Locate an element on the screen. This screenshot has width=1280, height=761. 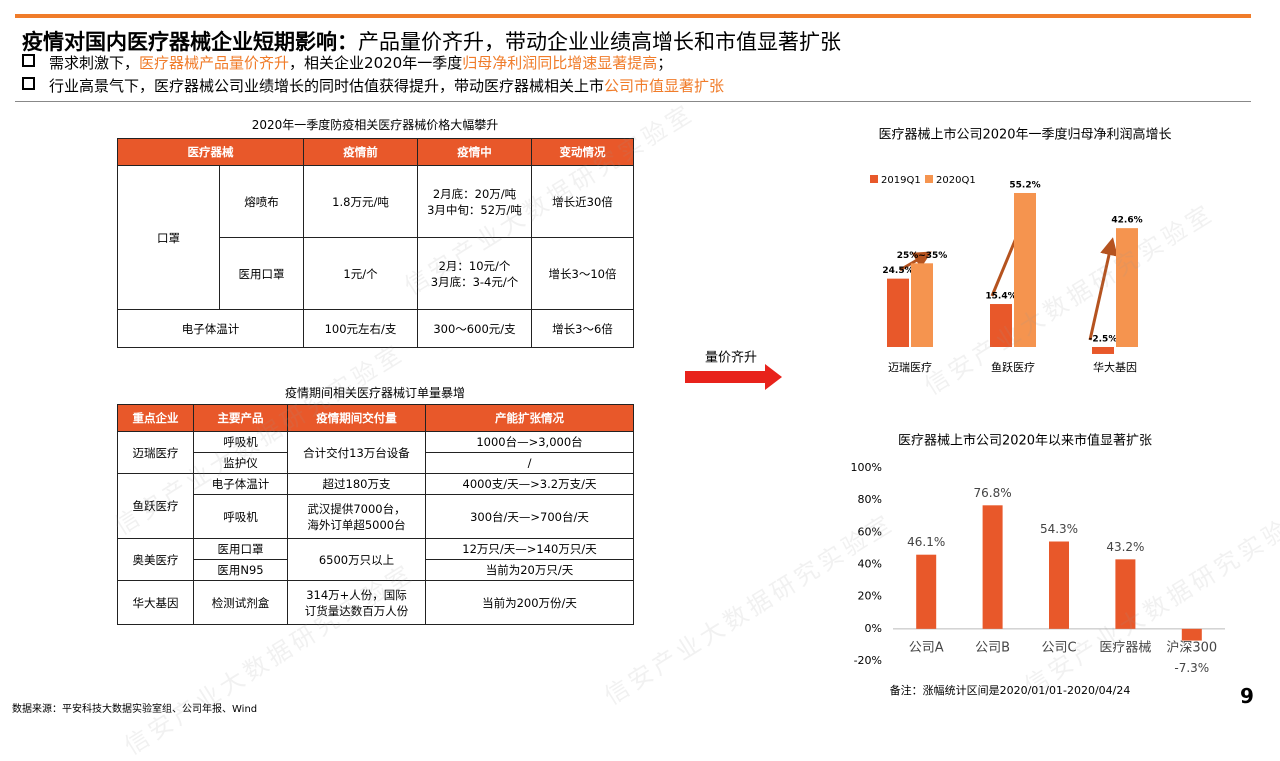
th: 变动情况 is located at coordinates (582, 152).